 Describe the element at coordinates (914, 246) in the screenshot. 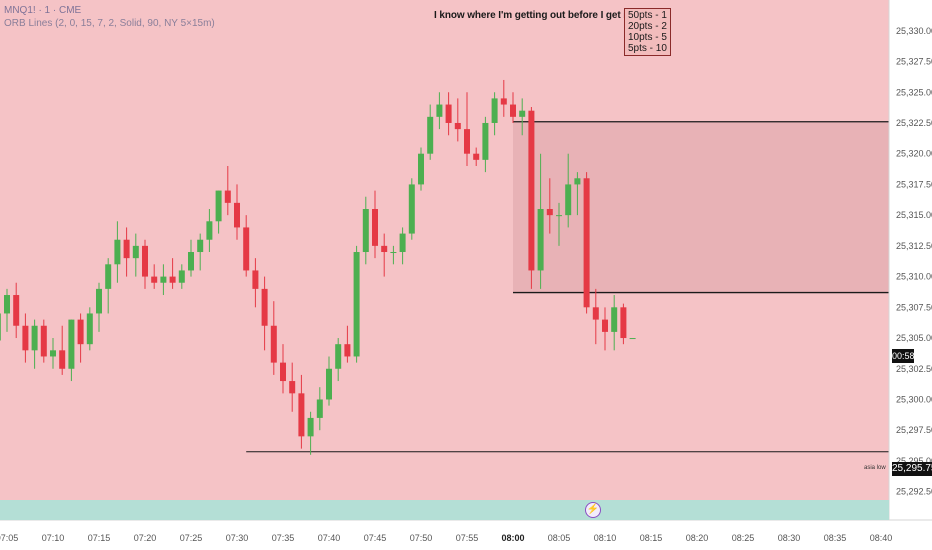

I see `y-tick-label: 25,312.50` at that location.